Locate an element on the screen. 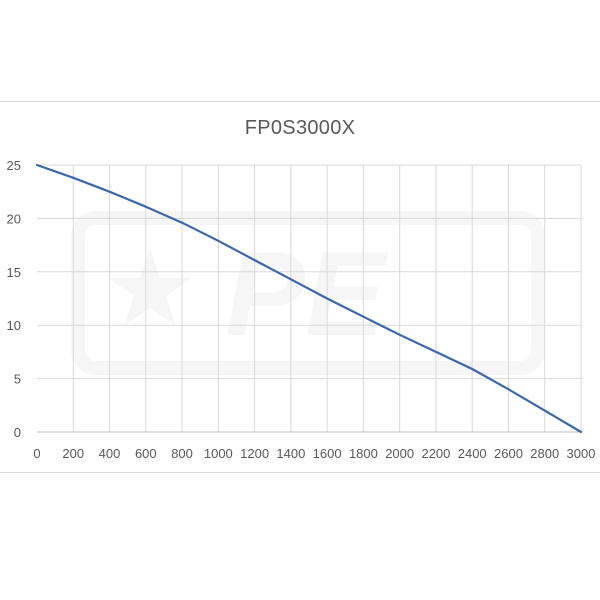 The width and height of the screenshot is (600, 600). x-tick-label: 1600 is located at coordinates (327, 453).